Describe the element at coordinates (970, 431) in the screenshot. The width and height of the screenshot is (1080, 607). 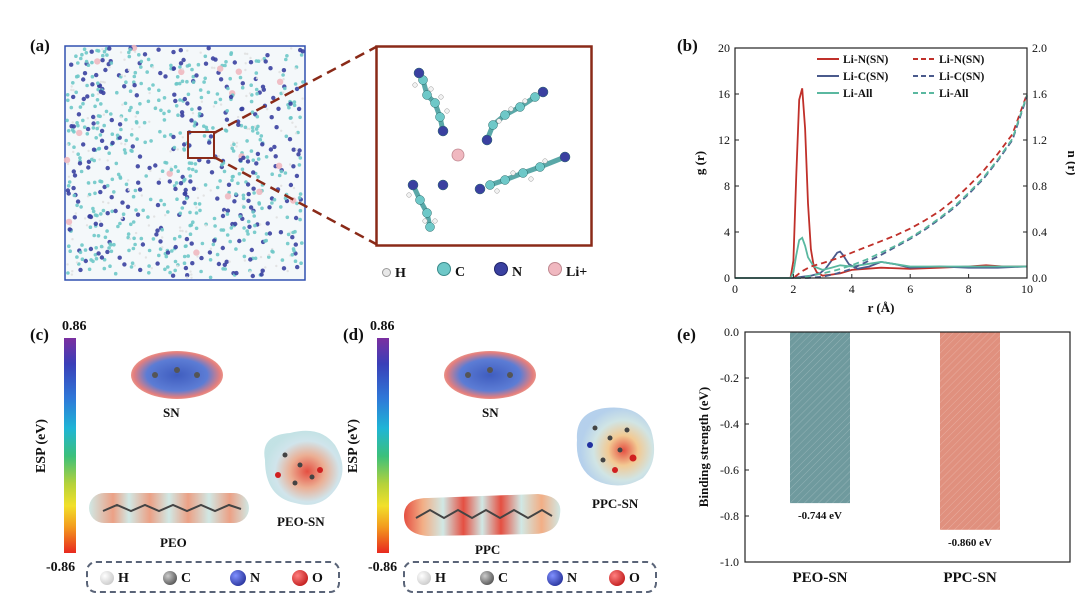
I see `bar-ppc-sn` at that location.